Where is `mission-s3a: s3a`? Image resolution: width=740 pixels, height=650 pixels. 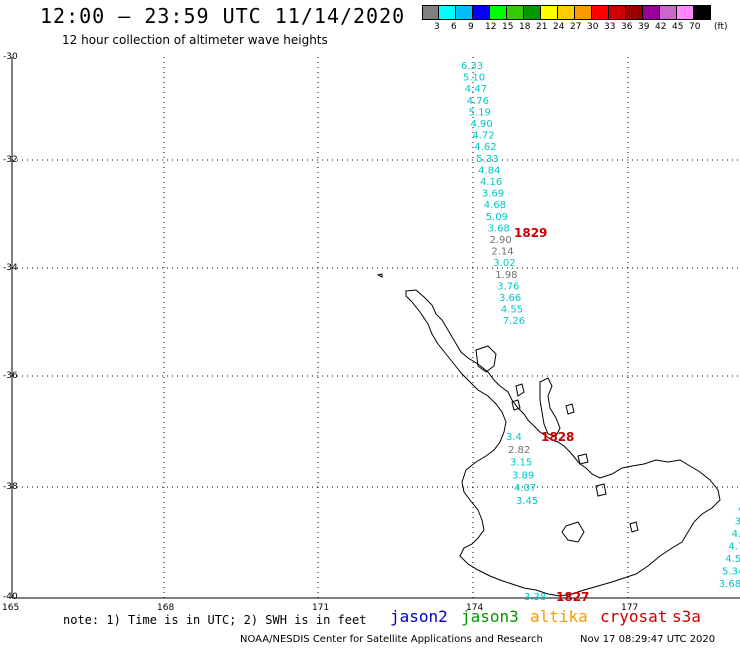
mission-s3a: s3a is located at coordinates (686, 616).